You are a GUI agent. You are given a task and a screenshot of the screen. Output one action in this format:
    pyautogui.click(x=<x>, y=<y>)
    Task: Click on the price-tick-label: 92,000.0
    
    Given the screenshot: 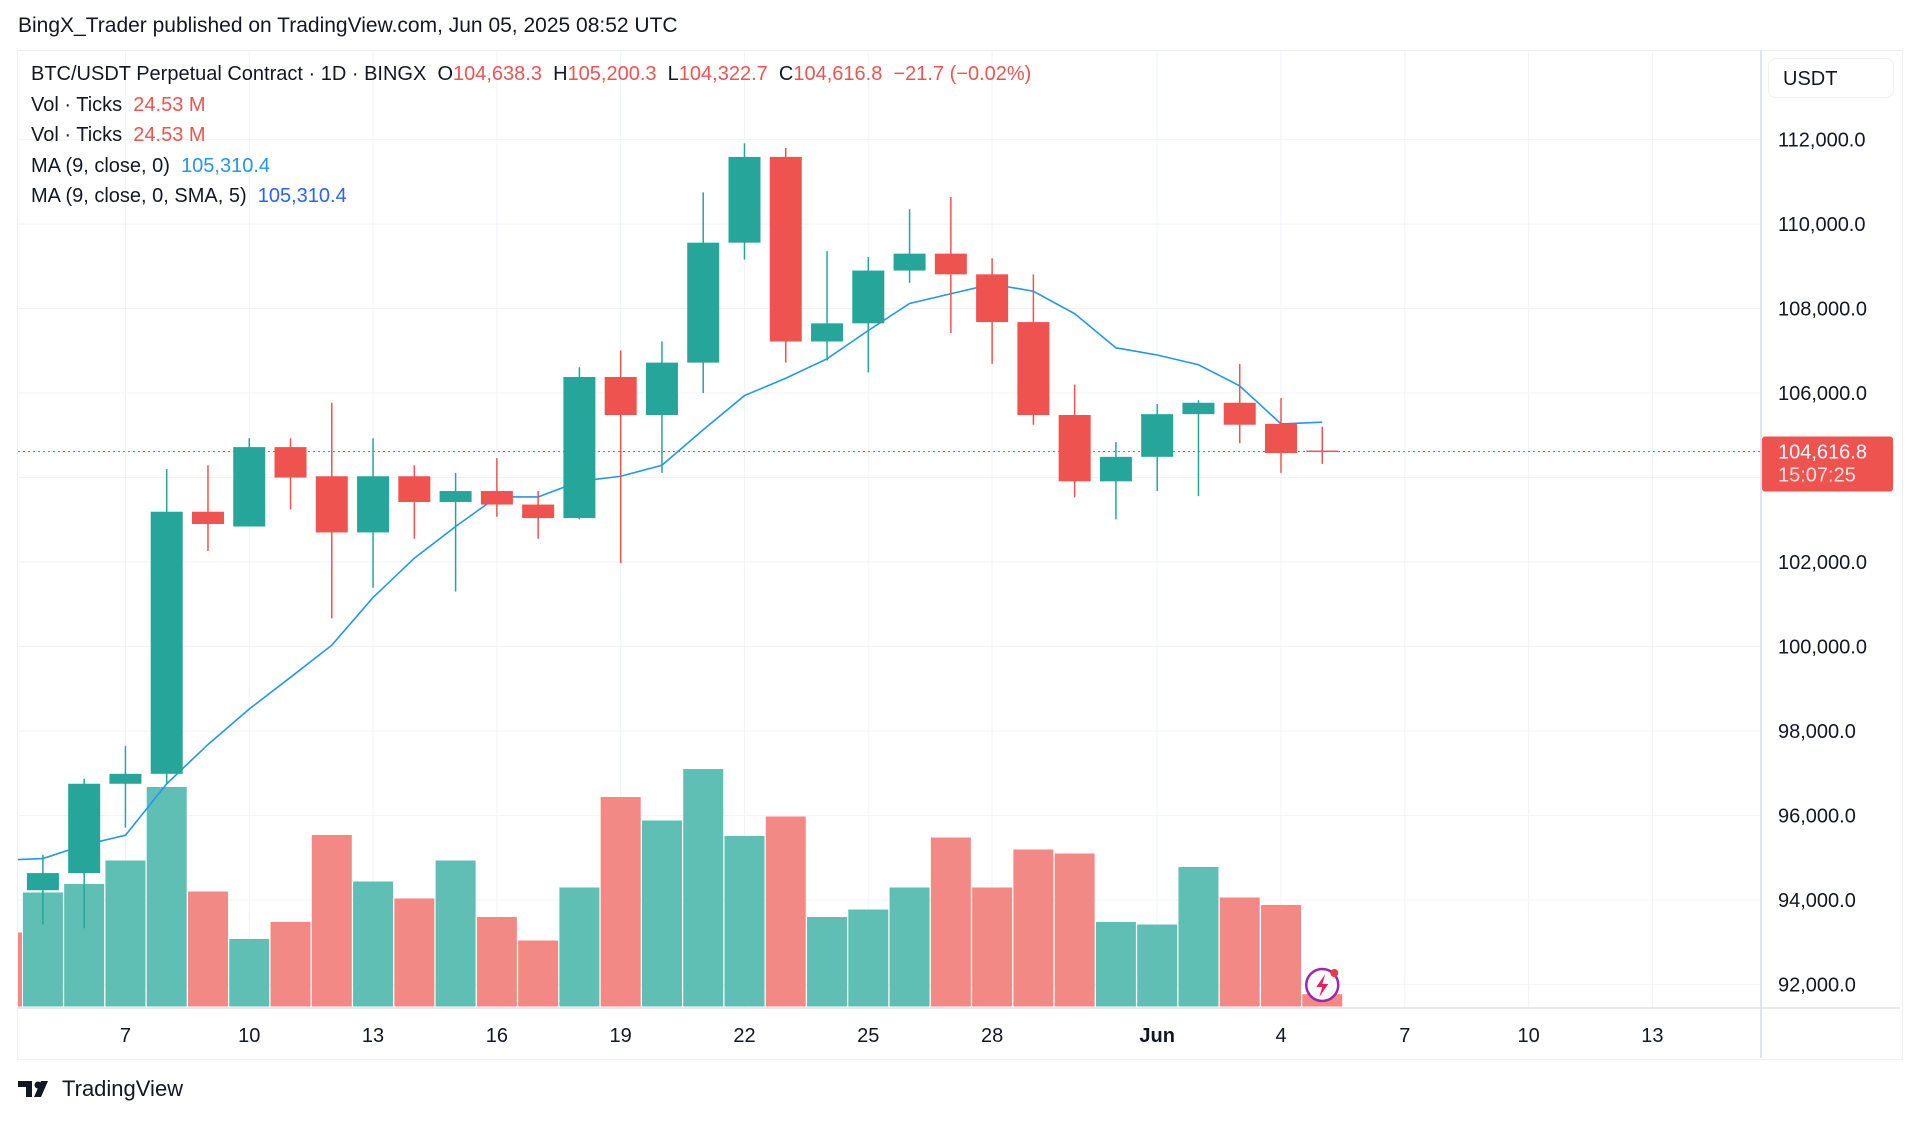 What is the action you would take?
    pyautogui.click(x=1817, y=985)
    